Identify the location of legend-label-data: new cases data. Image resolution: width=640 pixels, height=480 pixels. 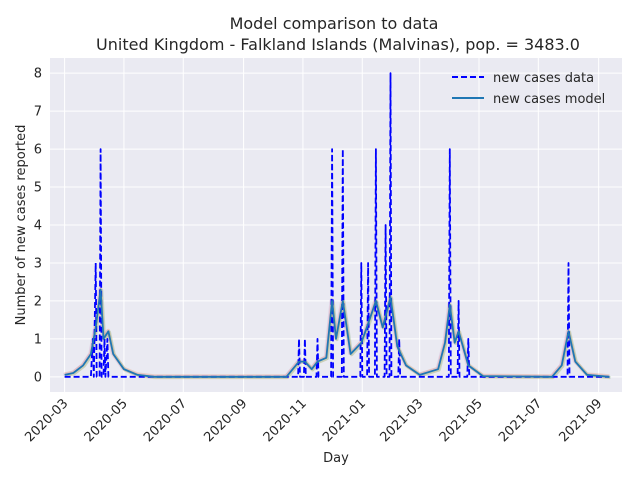
(543, 78).